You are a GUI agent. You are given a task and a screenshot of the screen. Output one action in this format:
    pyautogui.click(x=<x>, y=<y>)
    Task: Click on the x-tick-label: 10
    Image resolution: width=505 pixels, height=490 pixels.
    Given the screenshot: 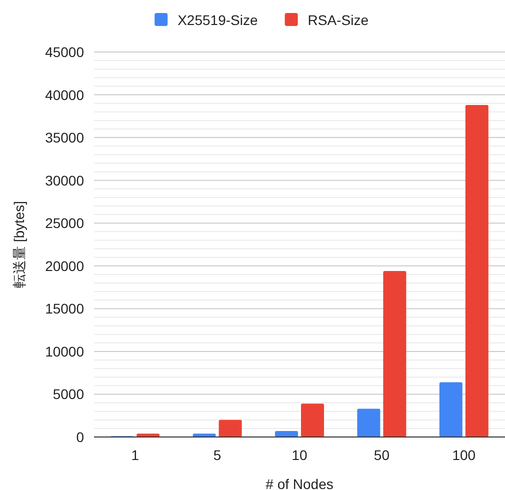 What is the action you would take?
    pyautogui.click(x=300, y=455)
    